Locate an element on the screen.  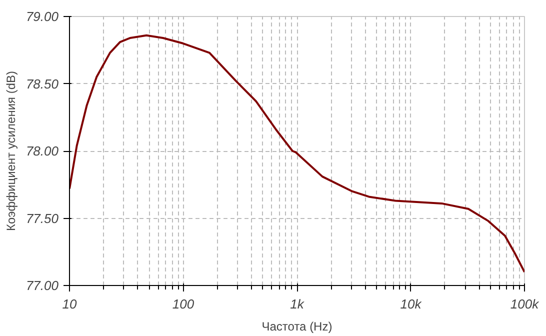
y-tick-label: 79.00 is located at coordinates (43, 16).